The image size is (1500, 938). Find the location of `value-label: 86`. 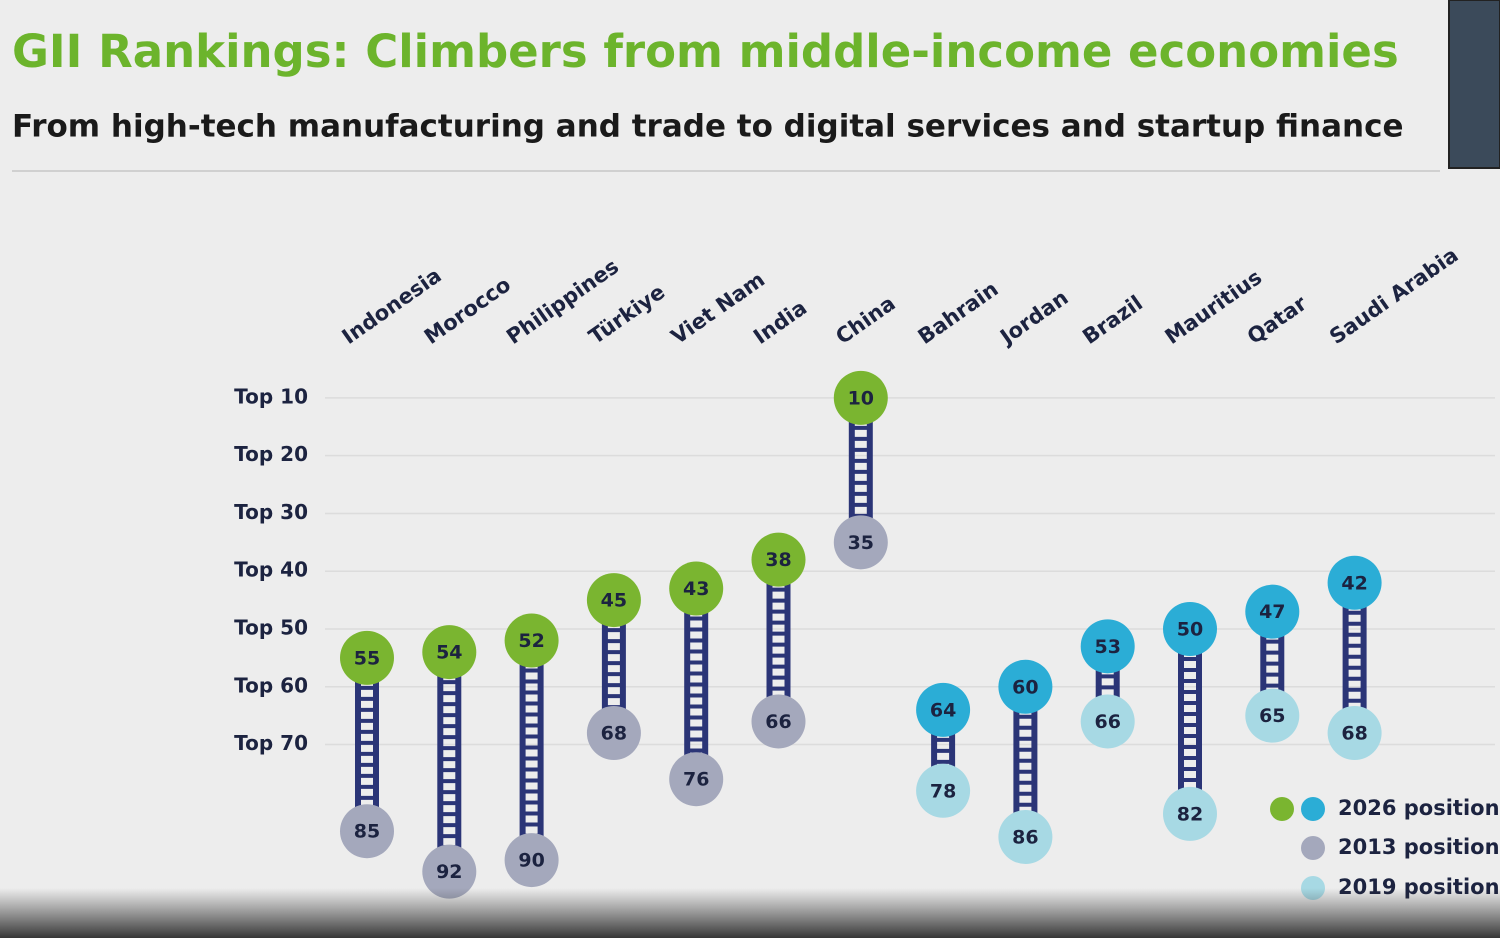

value-label: 86 is located at coordinates (1025, 838).